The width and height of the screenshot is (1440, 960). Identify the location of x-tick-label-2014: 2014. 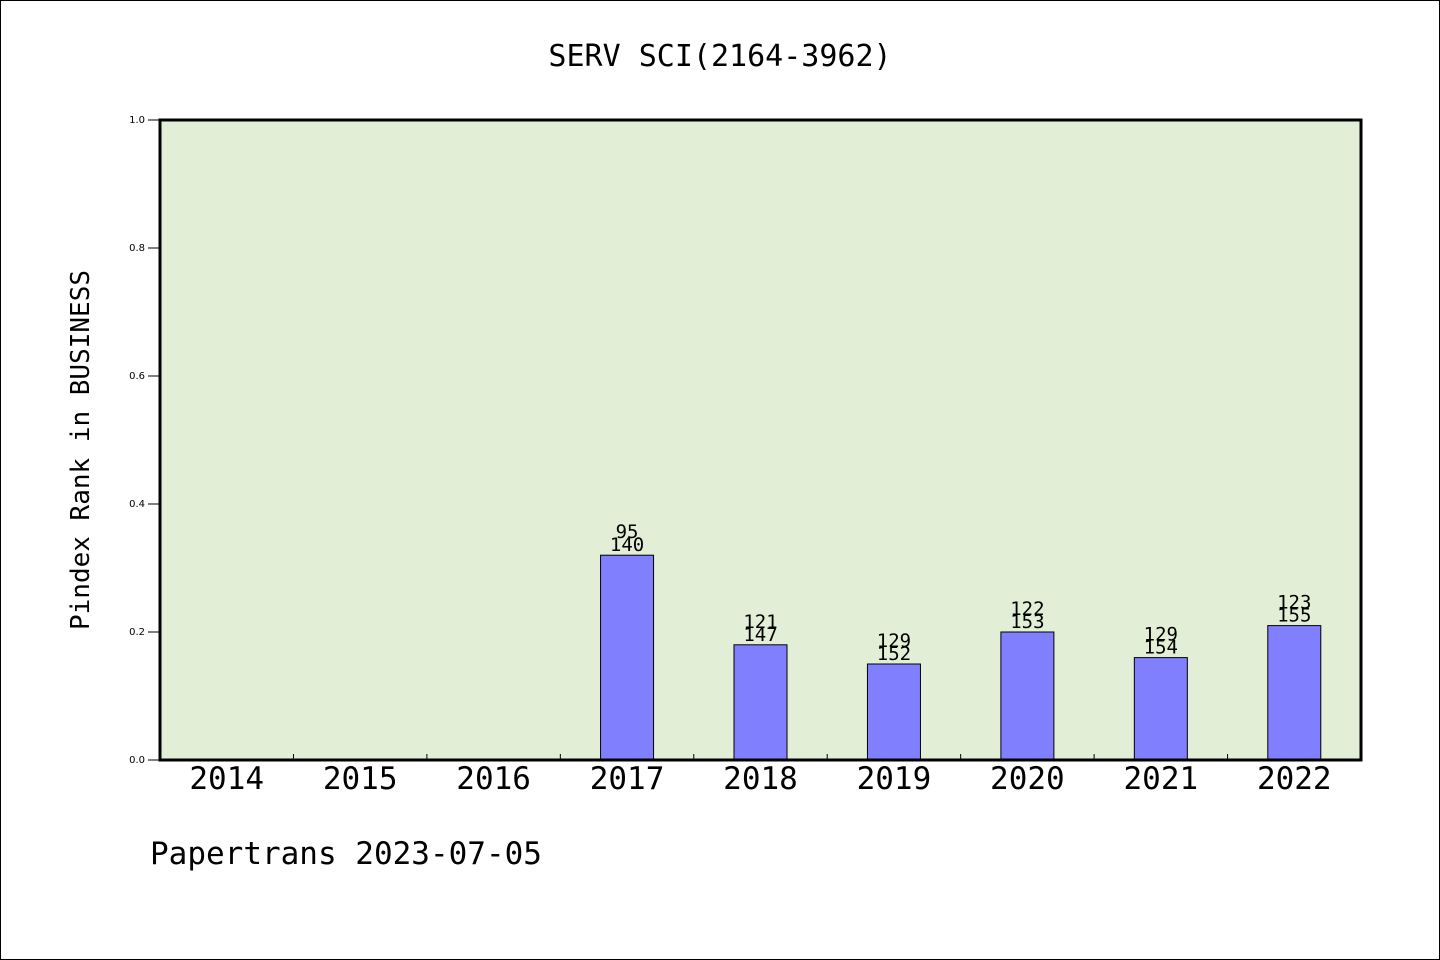
(226, 779).